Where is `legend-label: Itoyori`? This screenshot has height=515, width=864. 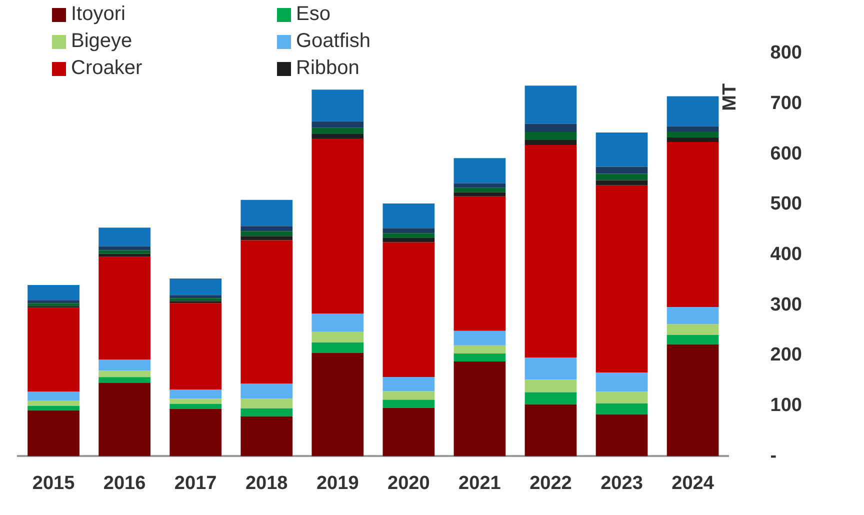 legend-label: Itoyori is located at coordinates (98, 14).